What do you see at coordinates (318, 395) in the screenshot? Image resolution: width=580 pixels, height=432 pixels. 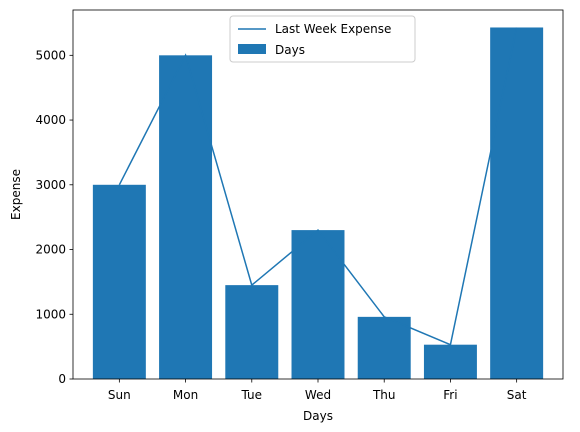 I see `x-tick-label-wed: Wed` at bounding box center [318, 395].